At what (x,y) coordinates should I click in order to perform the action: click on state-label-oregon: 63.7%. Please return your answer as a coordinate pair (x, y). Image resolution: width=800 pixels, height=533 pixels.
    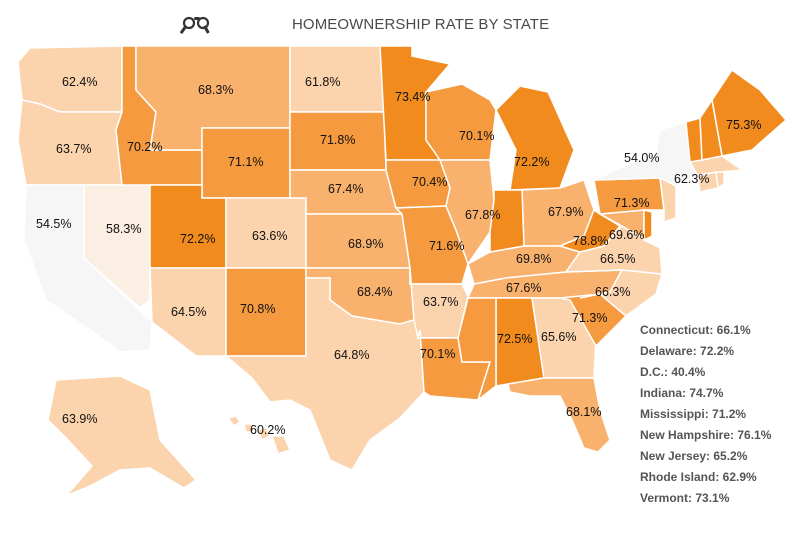
    Looking at the image, I should click on (73, 149).